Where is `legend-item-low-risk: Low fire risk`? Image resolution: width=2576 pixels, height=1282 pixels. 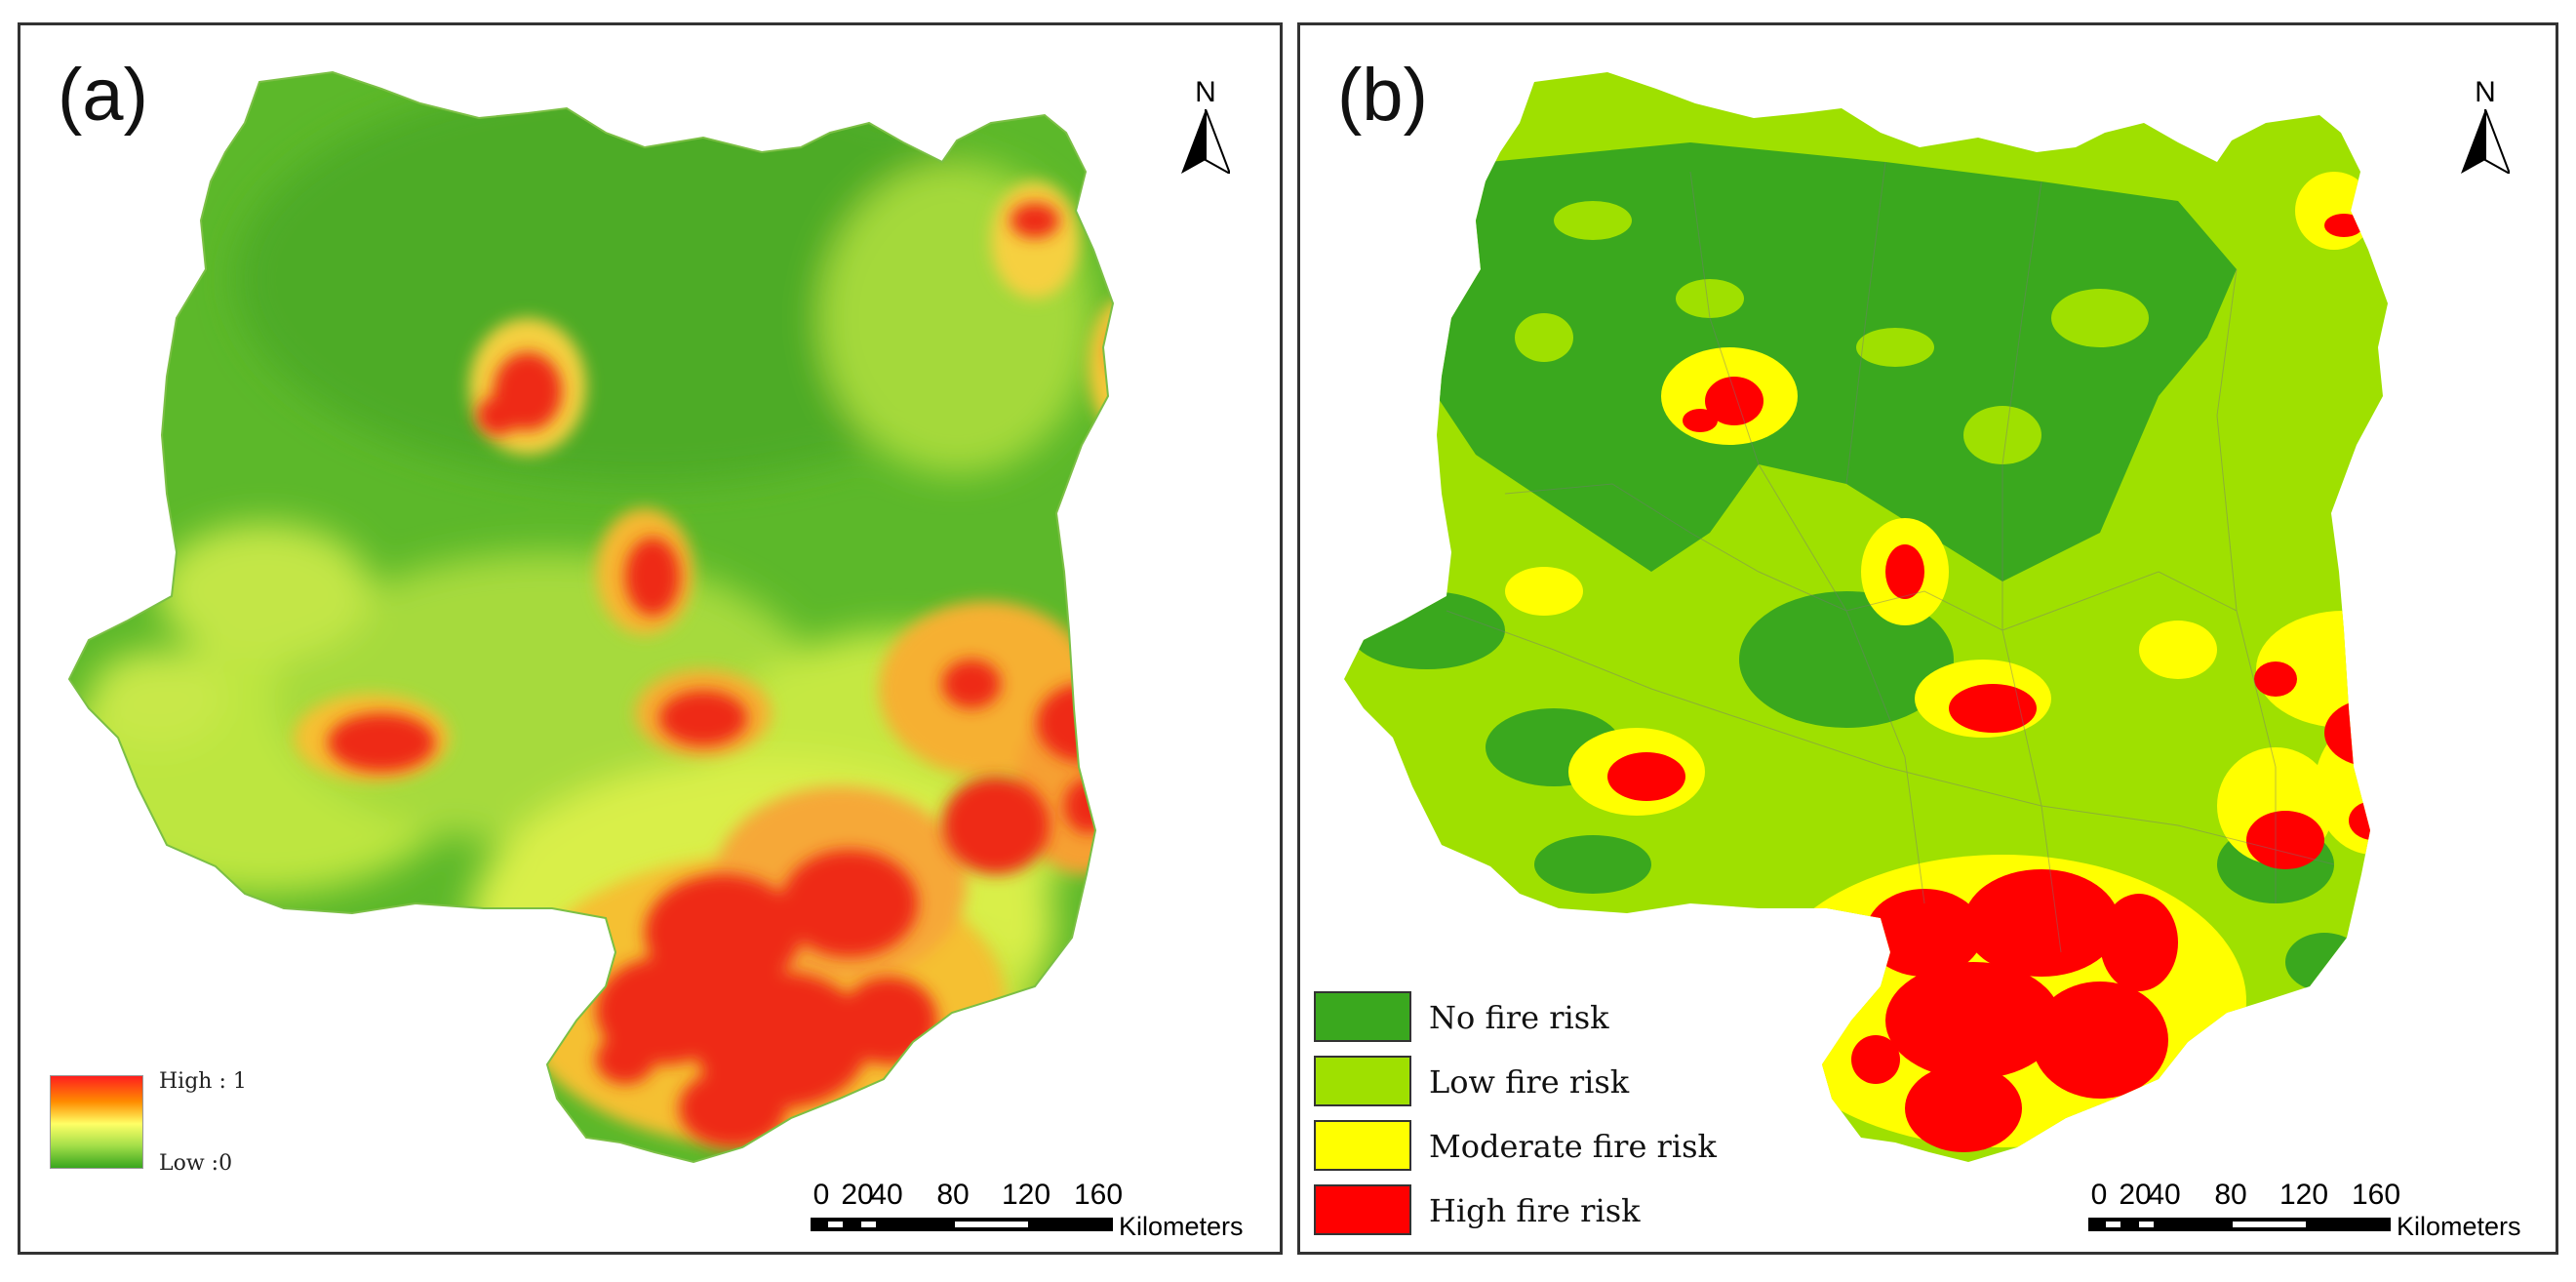
legend-item-low-risk: Low fire risk is located at coordinates (1567, 1082).